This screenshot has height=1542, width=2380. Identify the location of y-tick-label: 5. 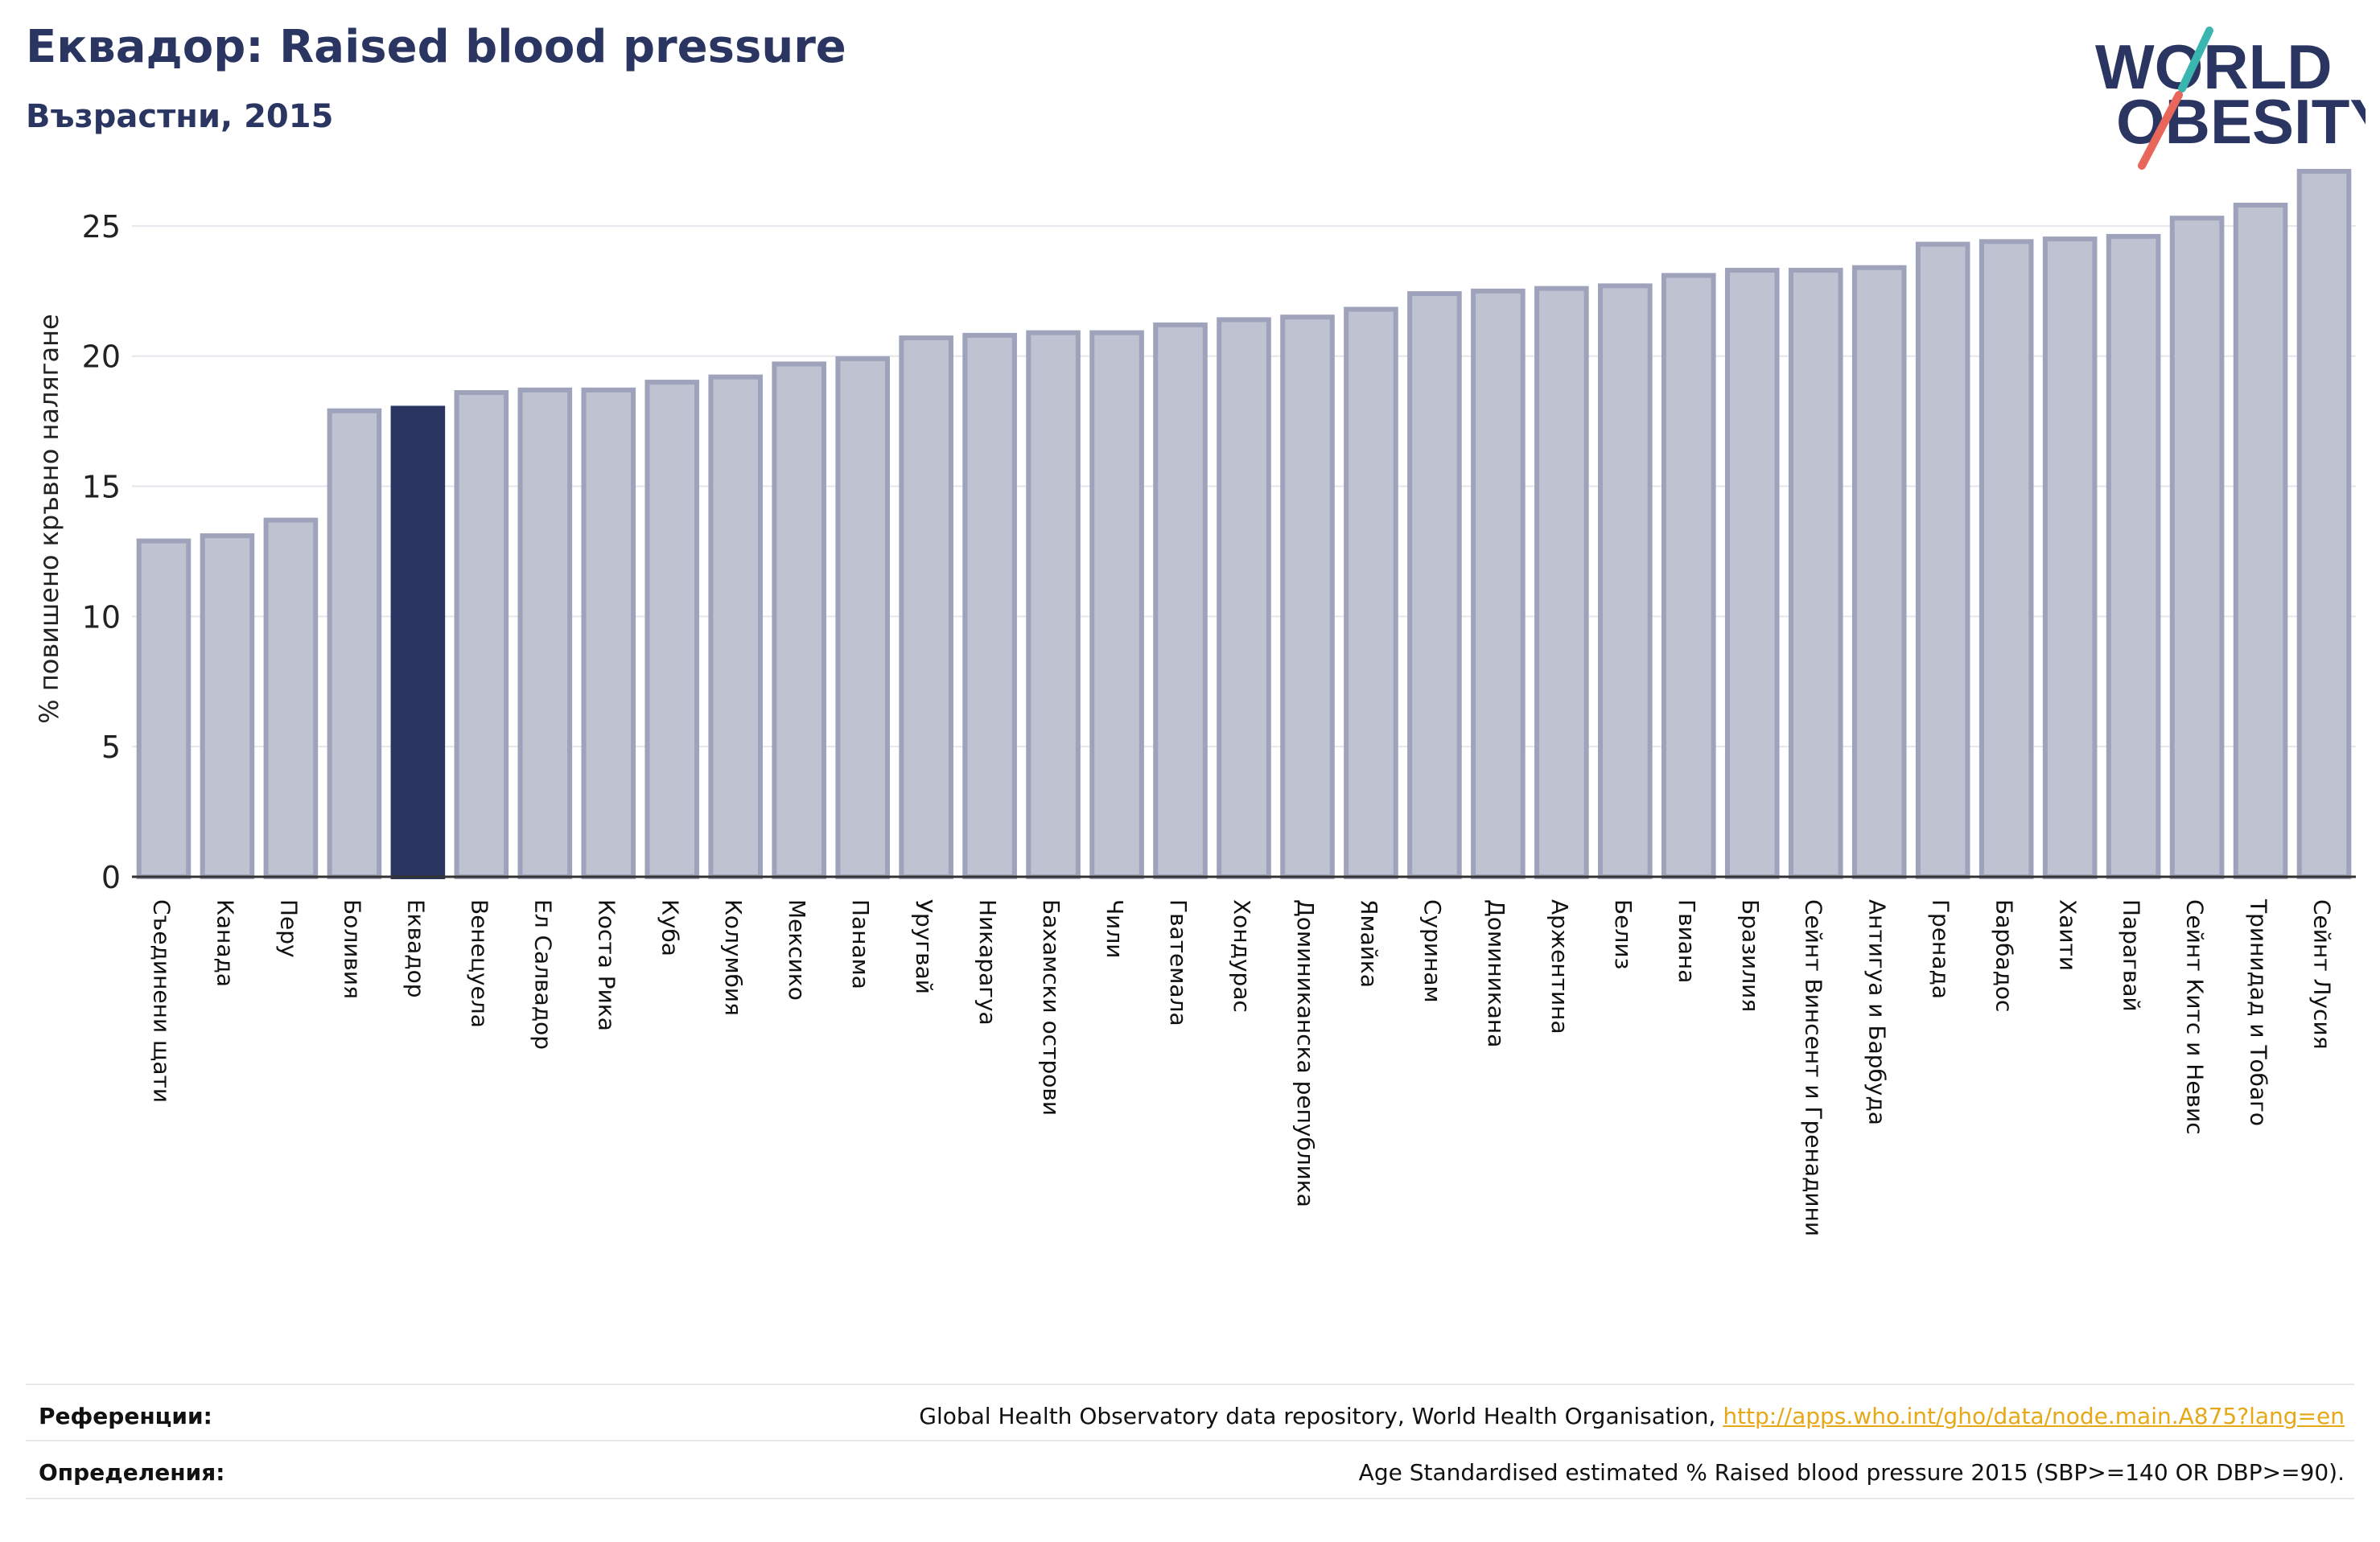
(111, 747).